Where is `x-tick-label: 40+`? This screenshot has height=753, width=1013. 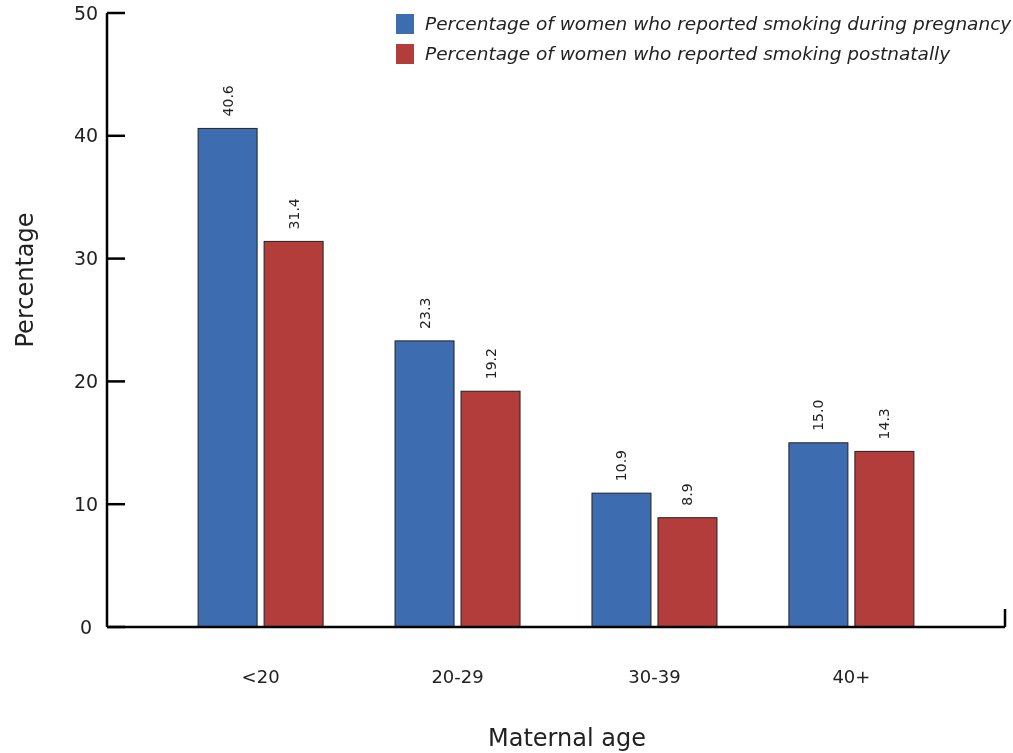
x-tick-label: 40+ is located at coordinates (851, 676).